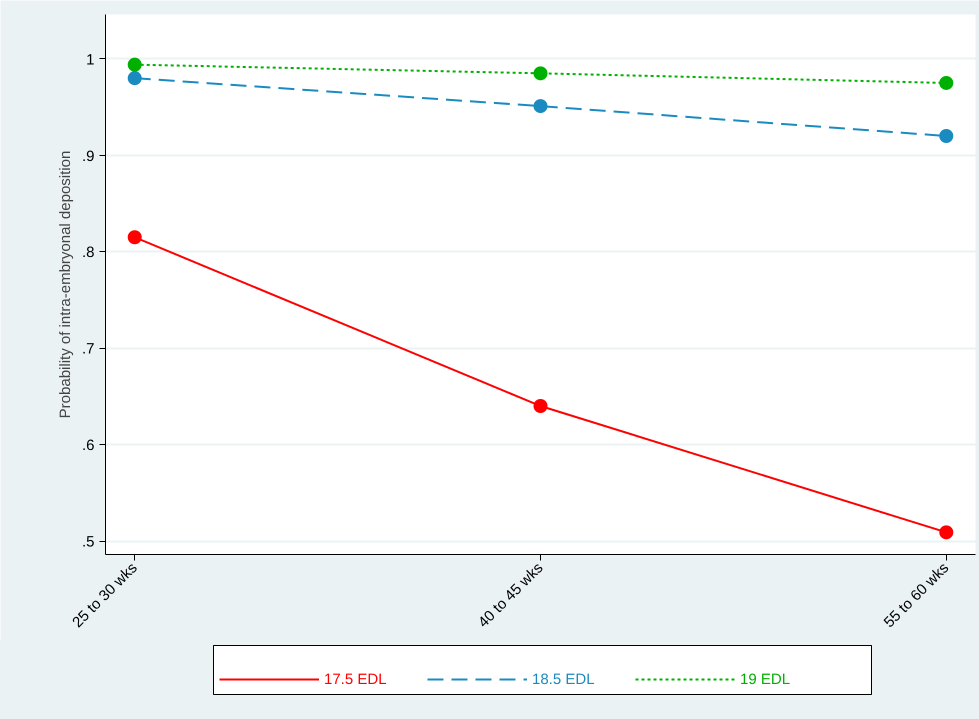 This screenshot has width=979, height=719. What do you see at coordinates (88, 349) in the screenshot?
I see `y-tick-label: .7` at bounding box center [88, 349].